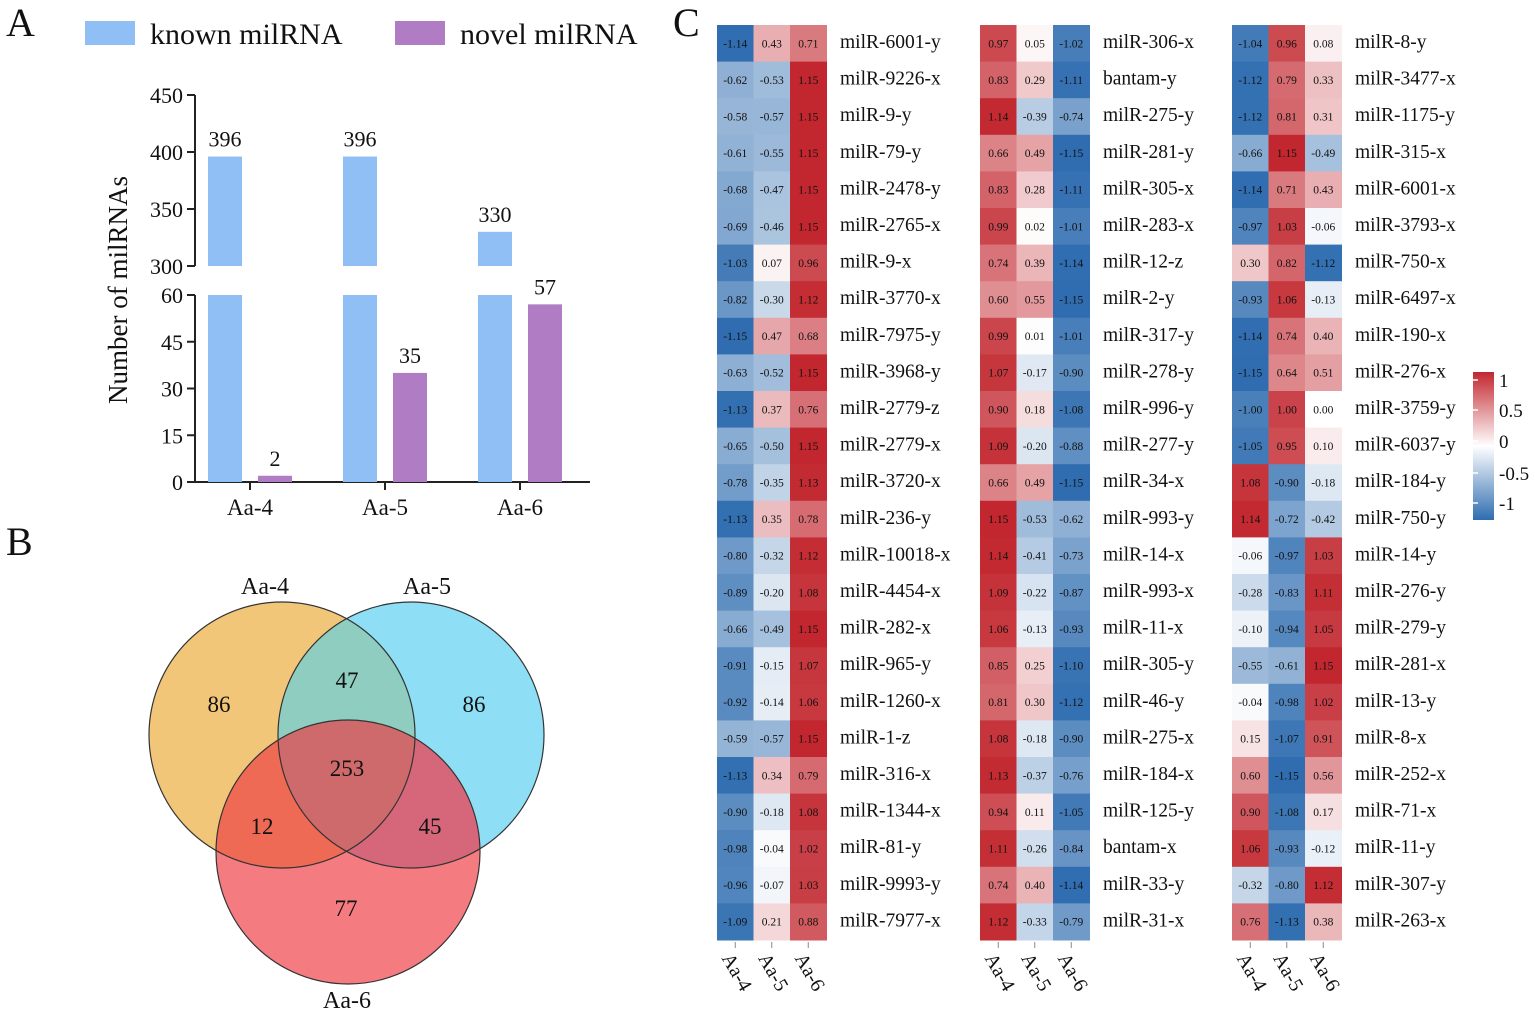 This screenshot has height=1014, width=1535. Describe the element at coordinates (808, 667) in the screenshot. I see `heatmap-cell-value: 1.07` at that location.